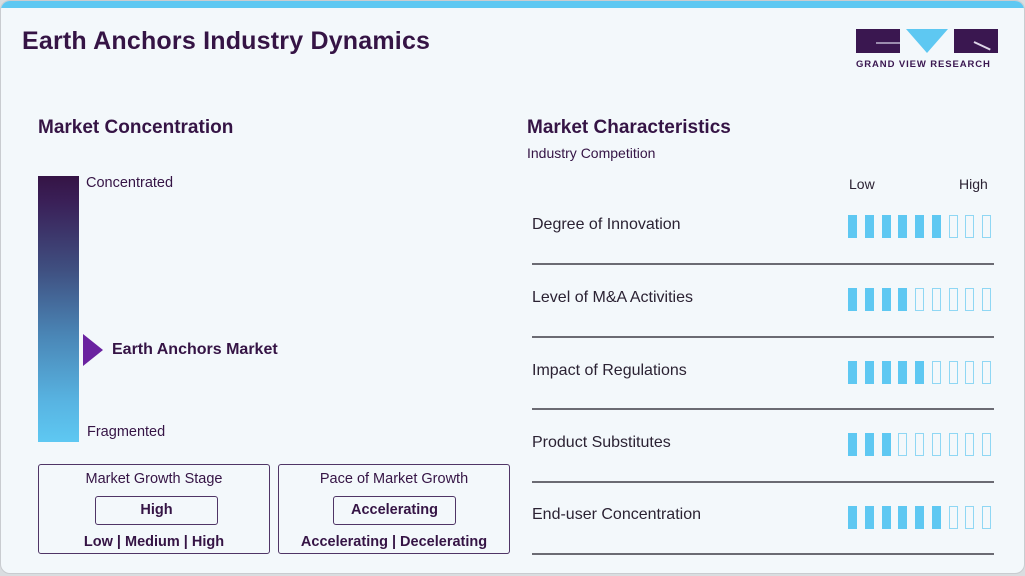 The height and width of the screenshot is (576, 1025). I want to click on grand-view-research-logo: GRAND VIEW RESEARCH, so click(927, 51).